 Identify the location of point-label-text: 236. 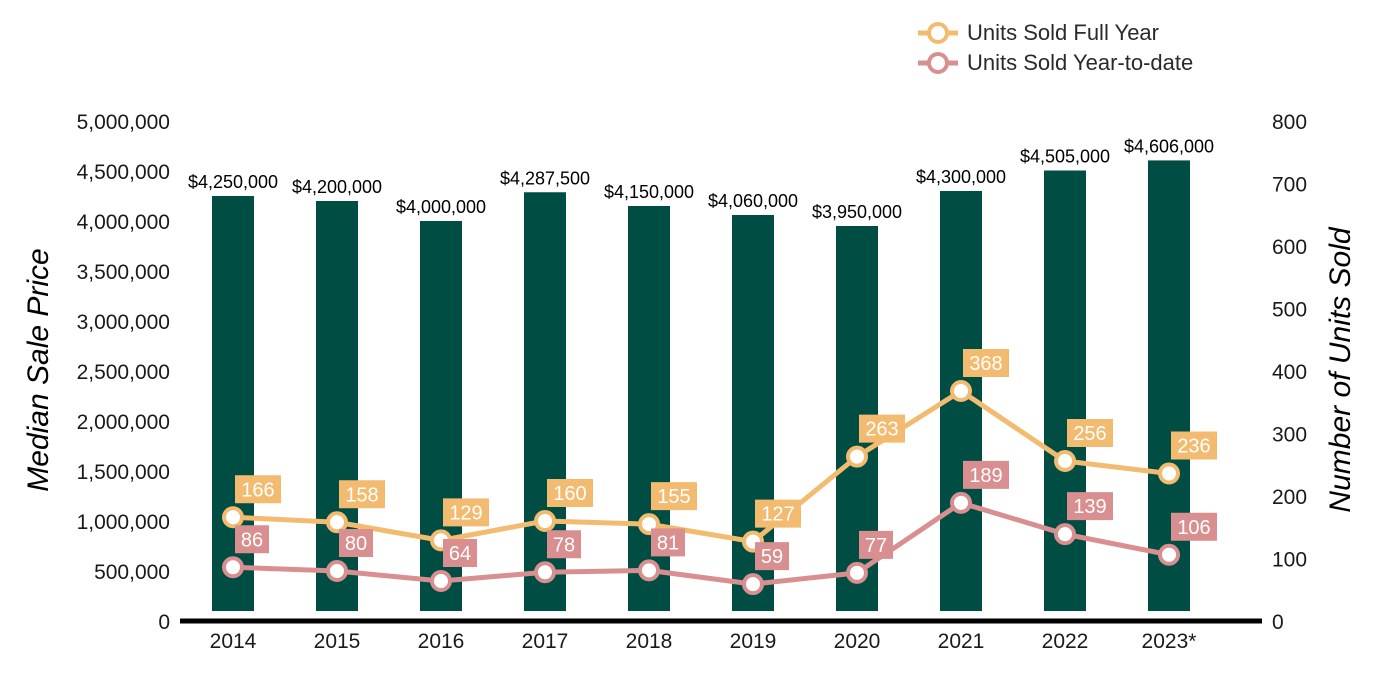
(1193, 447).